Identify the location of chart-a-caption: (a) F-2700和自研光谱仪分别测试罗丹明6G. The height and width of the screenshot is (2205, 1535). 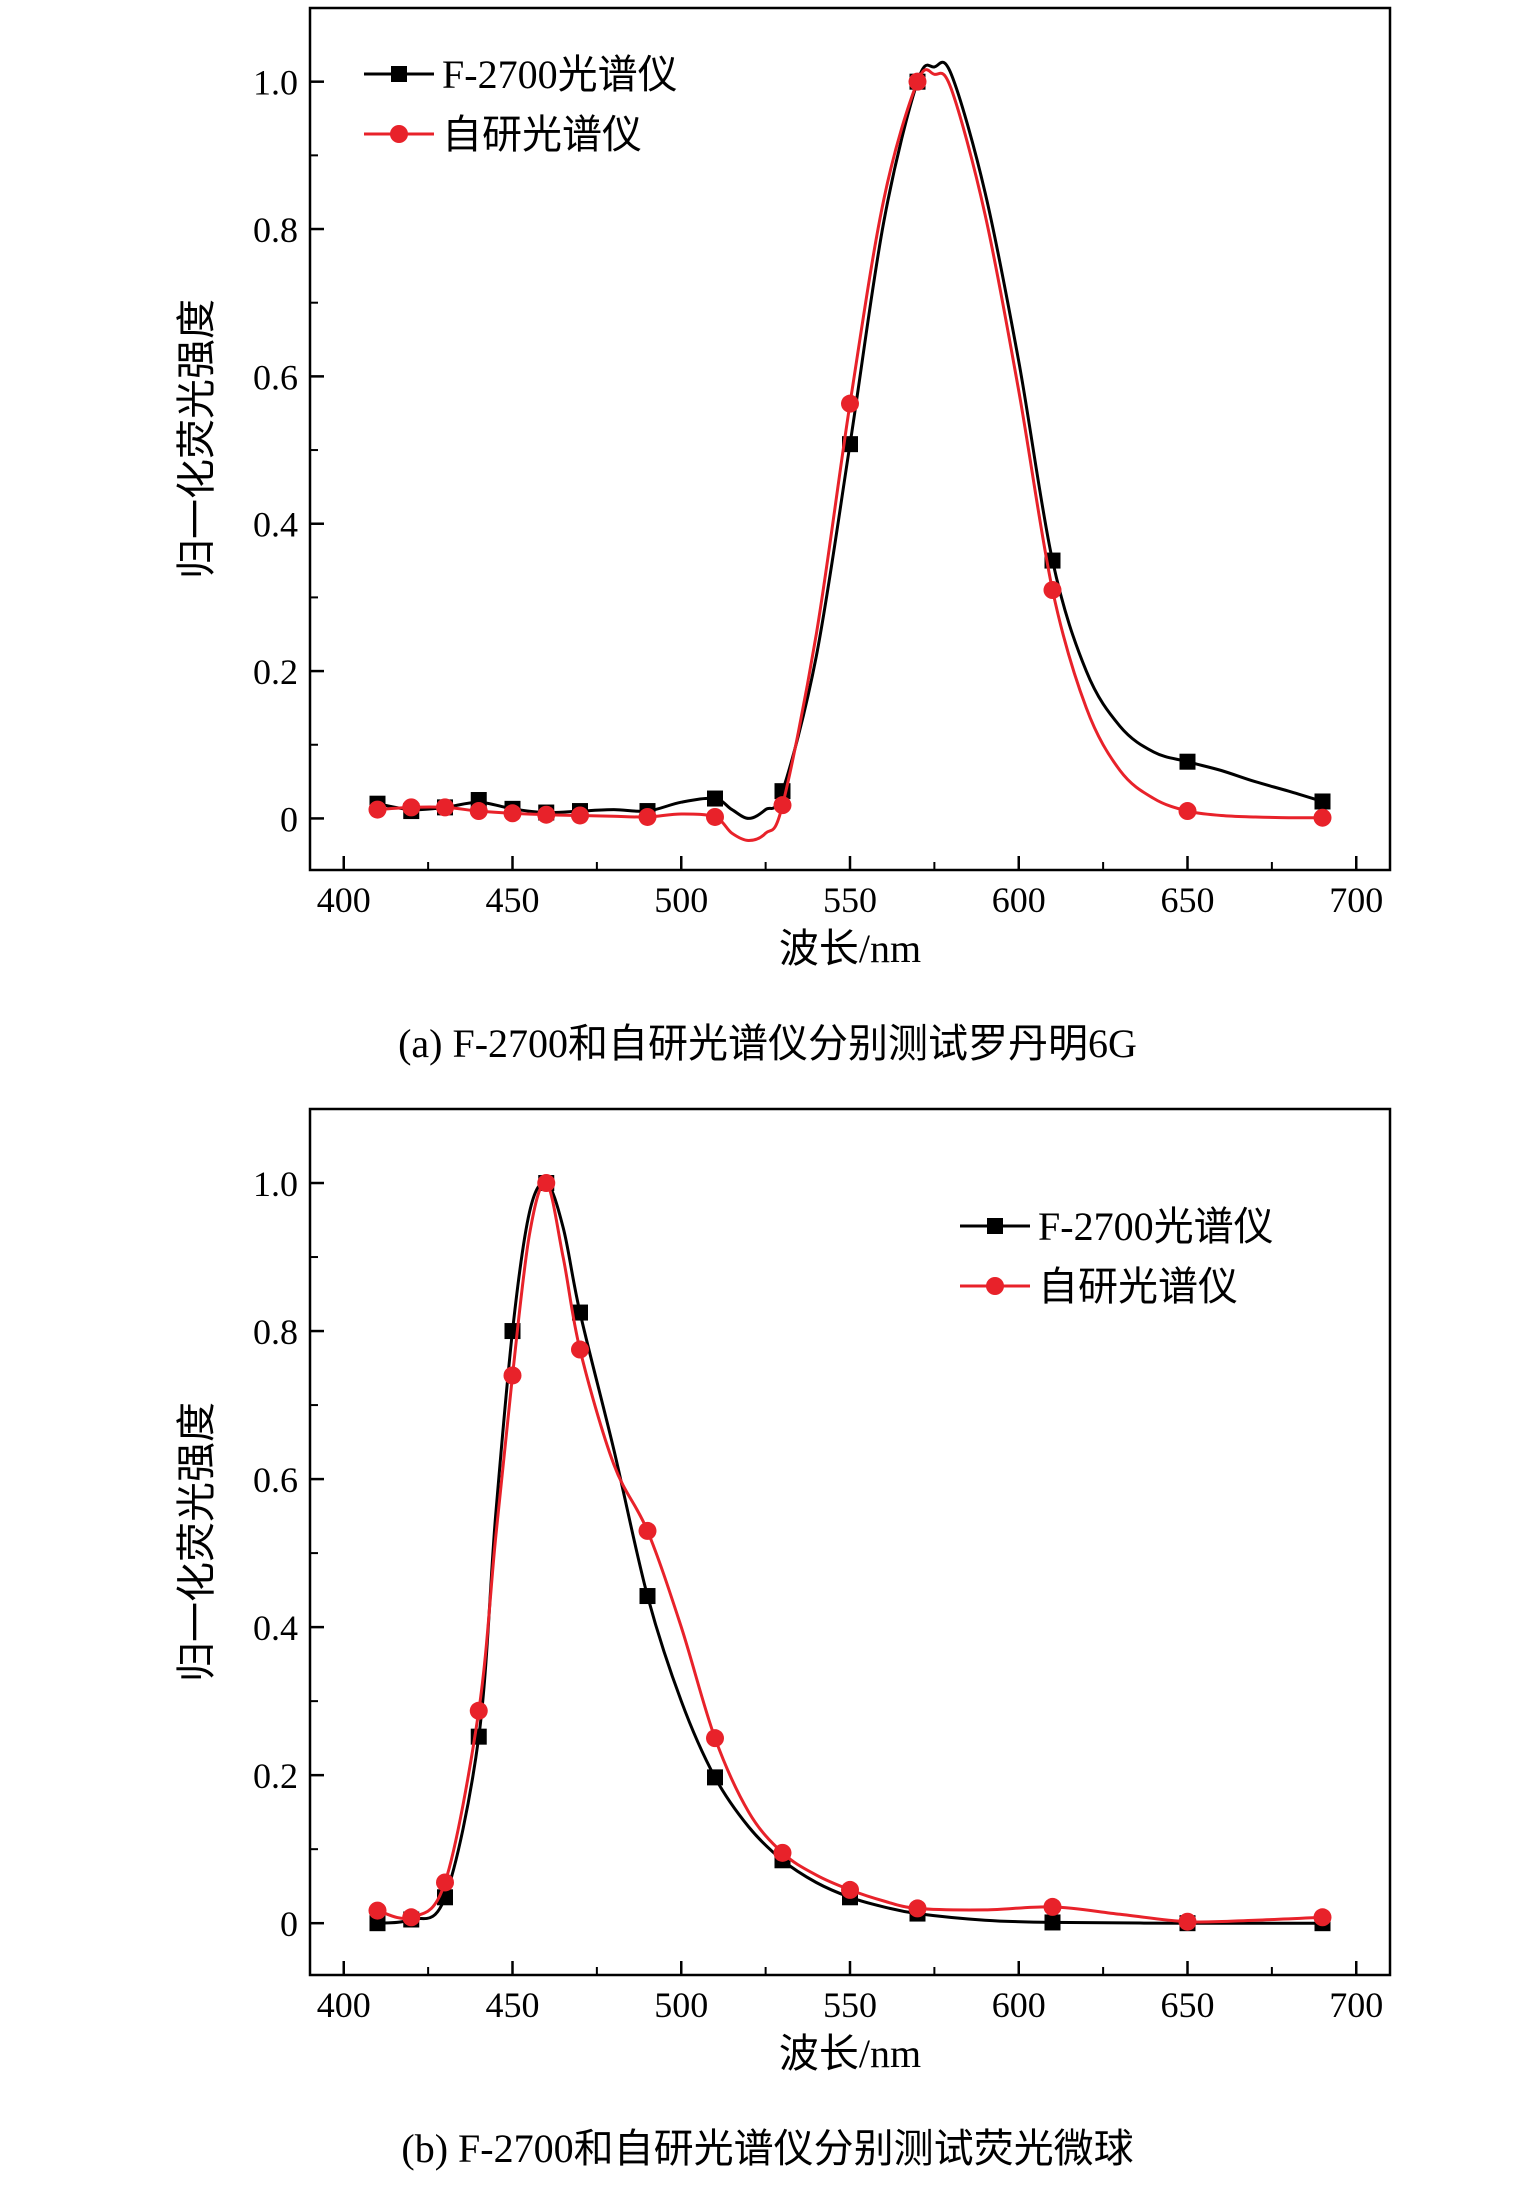
(767, 1043).